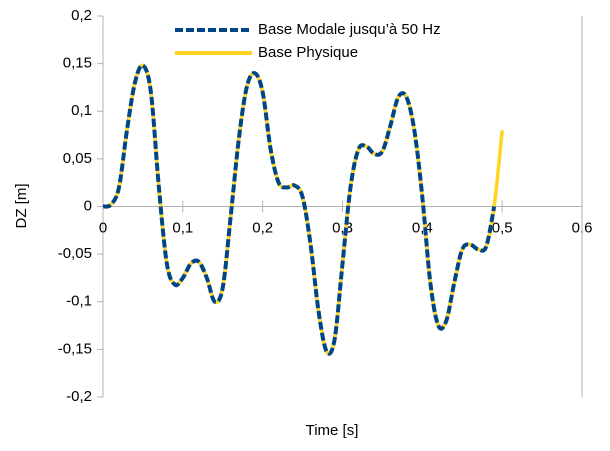 The image size is (610, 451). Describe the element at coordinates (75, 253) in the screenshot. I see `y-tick-label: -0,05` at that location.